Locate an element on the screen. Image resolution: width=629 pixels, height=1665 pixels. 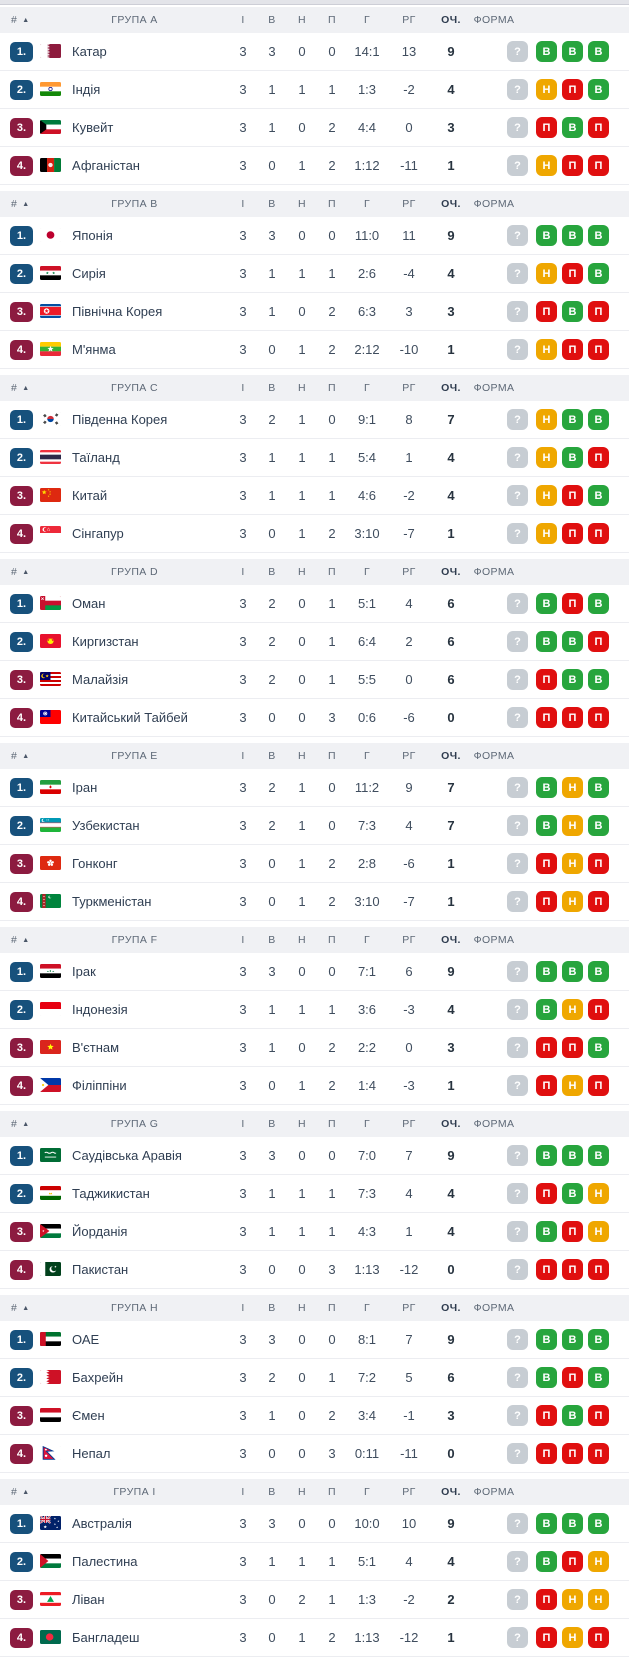
column-pos-sort: # ▲ is located at coordinates (20, 1308).